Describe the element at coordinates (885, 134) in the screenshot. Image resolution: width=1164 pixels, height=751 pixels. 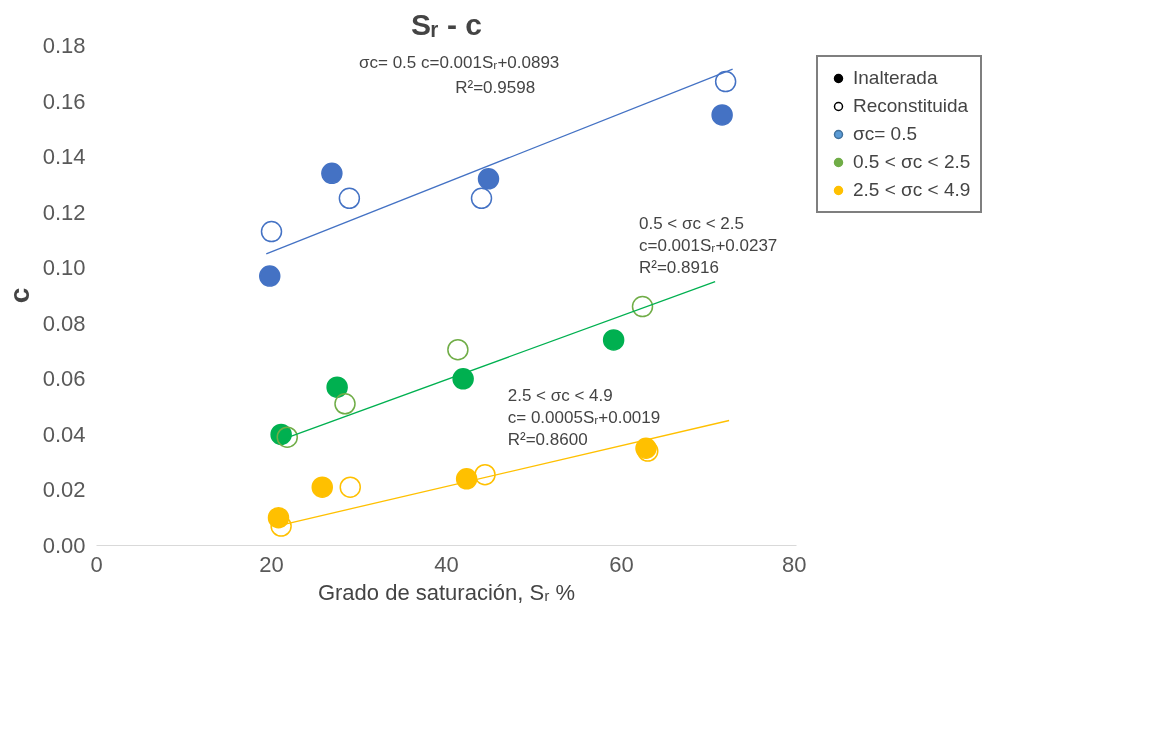
I see `legend-label: σc= 0.5` at that location.